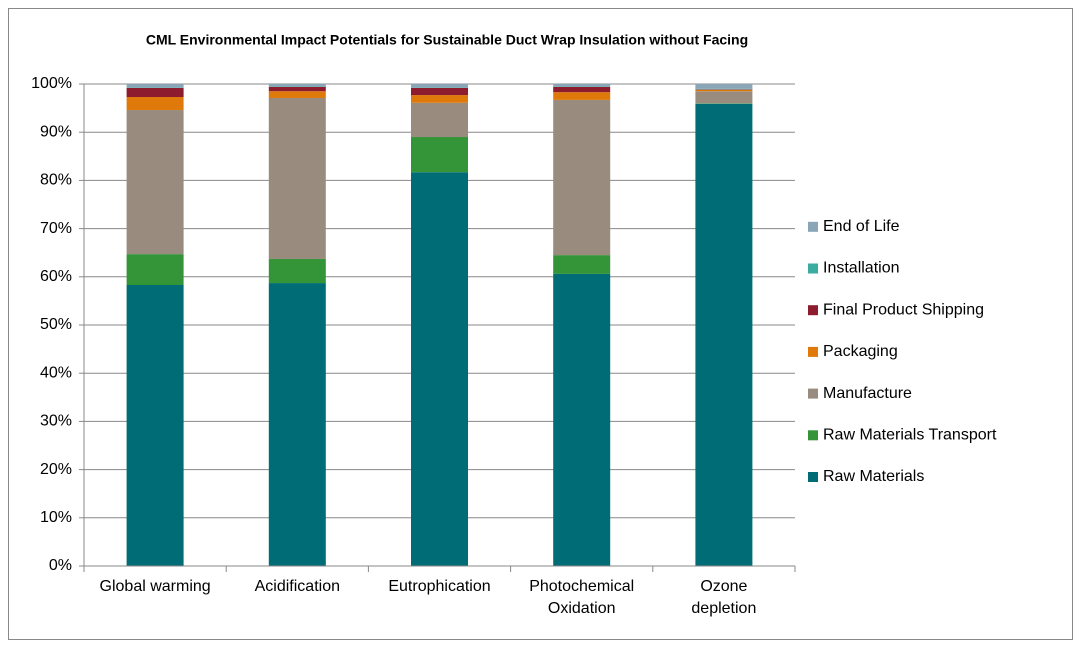 The image size is (1081, 647). Describe the element at coordinates (910, 435) in the screenshot. I see `legend-label: Raw Materials Transport` at that location.